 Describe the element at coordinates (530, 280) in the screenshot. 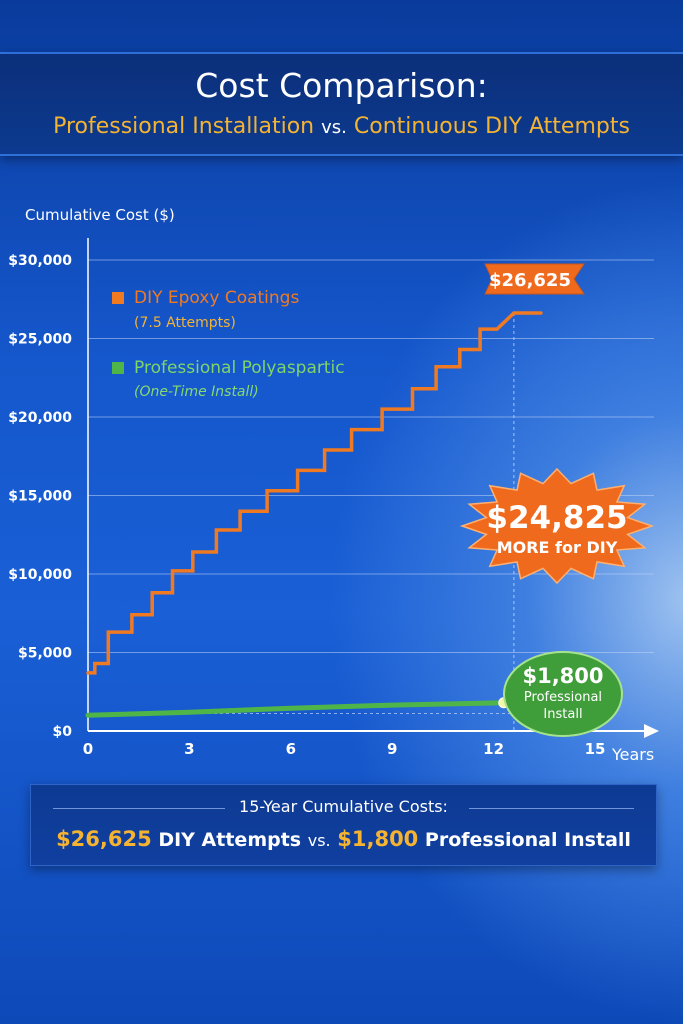

I see `diy-total-label: $26,625` at that location.